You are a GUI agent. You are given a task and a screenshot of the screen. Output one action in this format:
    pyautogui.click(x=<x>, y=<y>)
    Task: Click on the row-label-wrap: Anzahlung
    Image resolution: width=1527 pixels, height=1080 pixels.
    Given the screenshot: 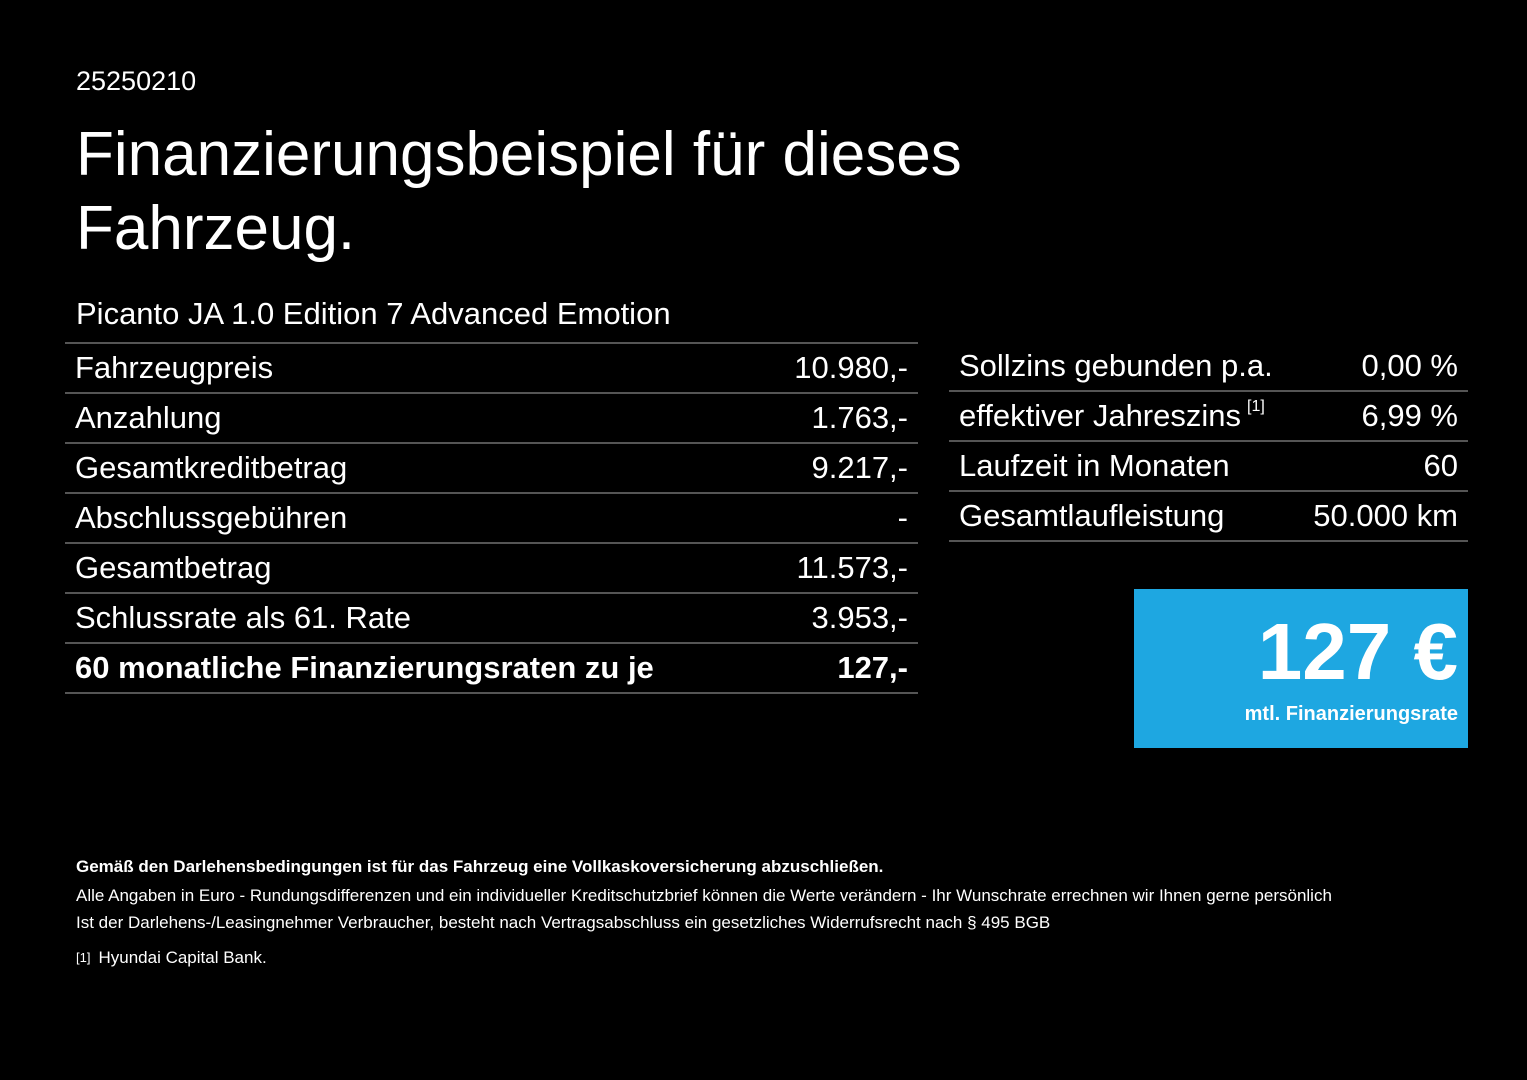 What is the action you would take?
    pyautogui.click(x=148, y=418)
    